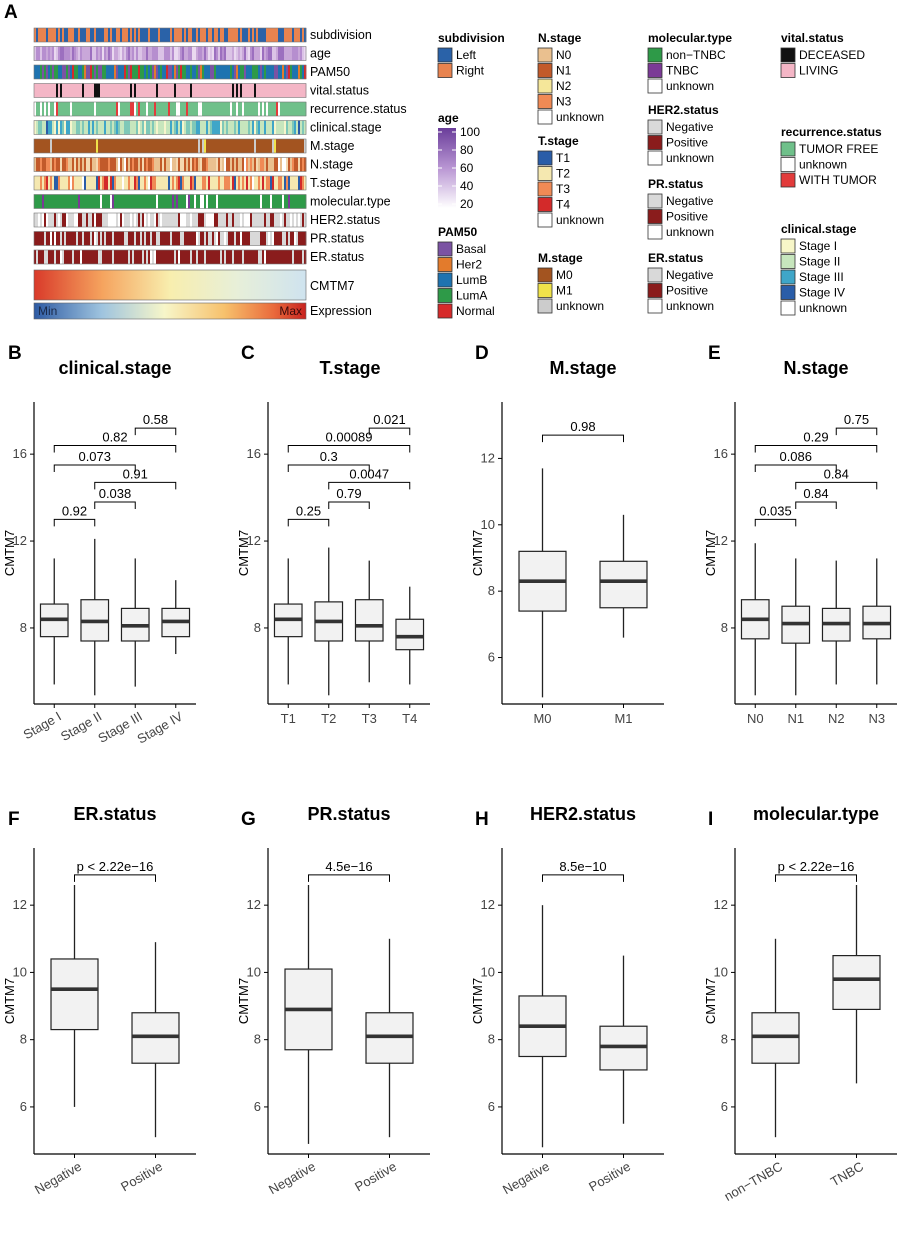  I want to click on heatmap-track-M-stage, so click(170, 146).